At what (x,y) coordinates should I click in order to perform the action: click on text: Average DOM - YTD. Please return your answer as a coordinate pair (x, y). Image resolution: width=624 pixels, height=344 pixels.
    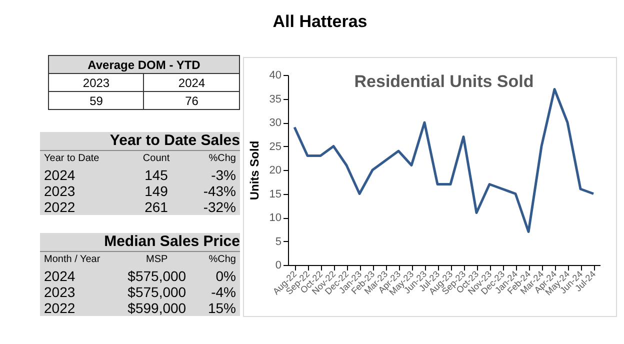
    Looking at the image, I should click on (144, 65).